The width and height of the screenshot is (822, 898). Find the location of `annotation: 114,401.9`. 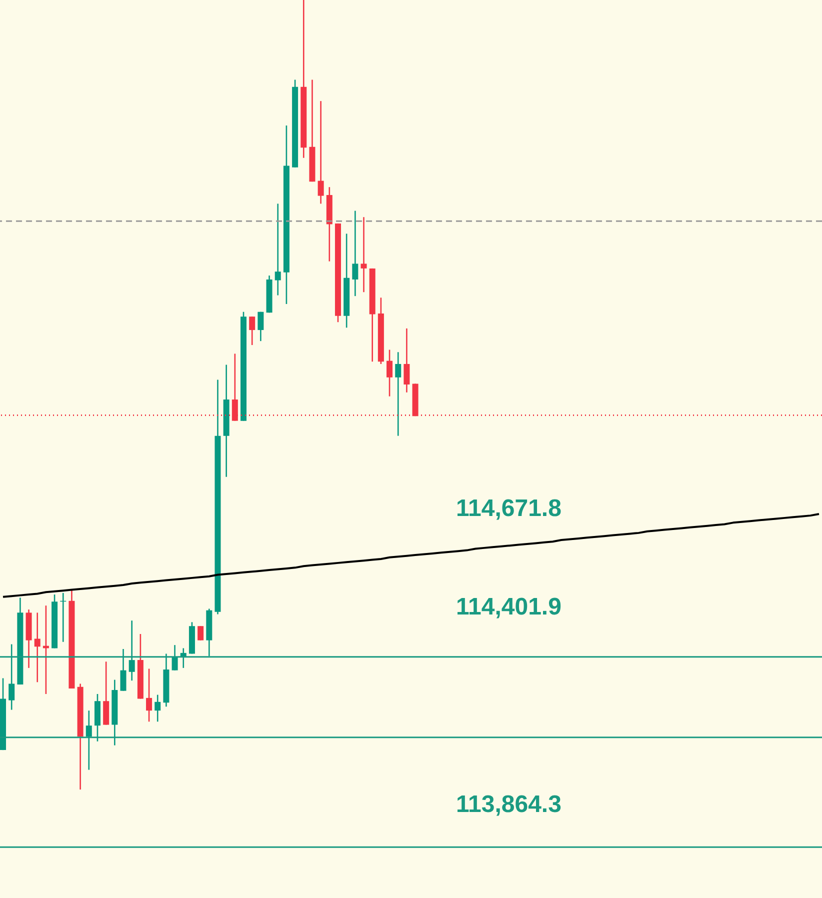

annotation: 114,401.9 is located at coordinates (509, 607).